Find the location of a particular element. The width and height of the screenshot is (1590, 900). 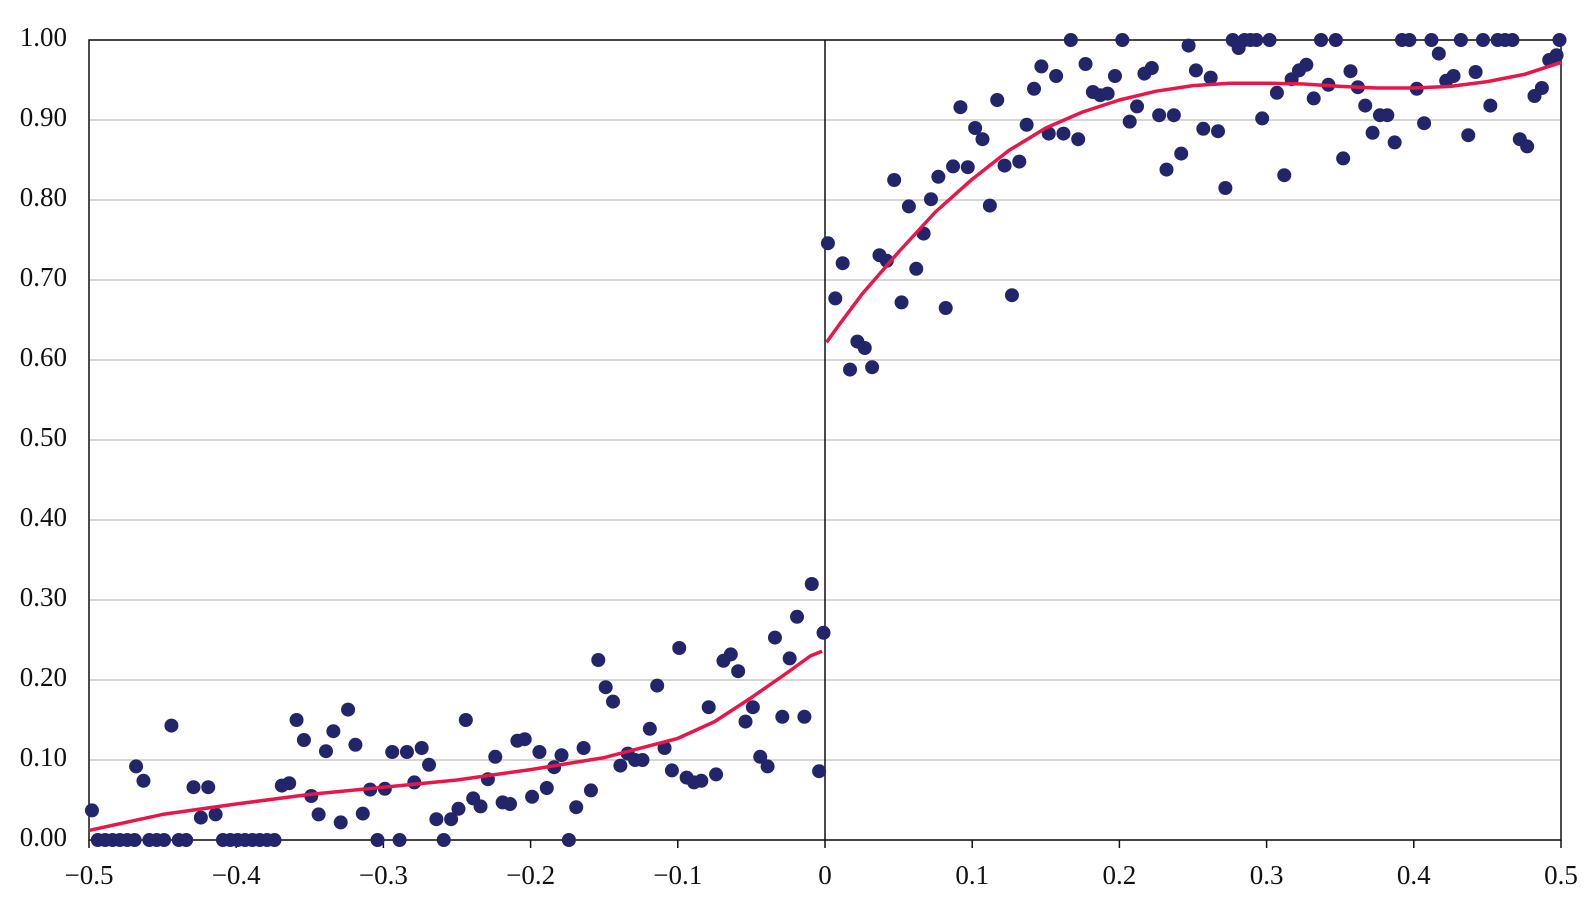

x-tick-label: 0.2 is located at coordinates (1120, 875).